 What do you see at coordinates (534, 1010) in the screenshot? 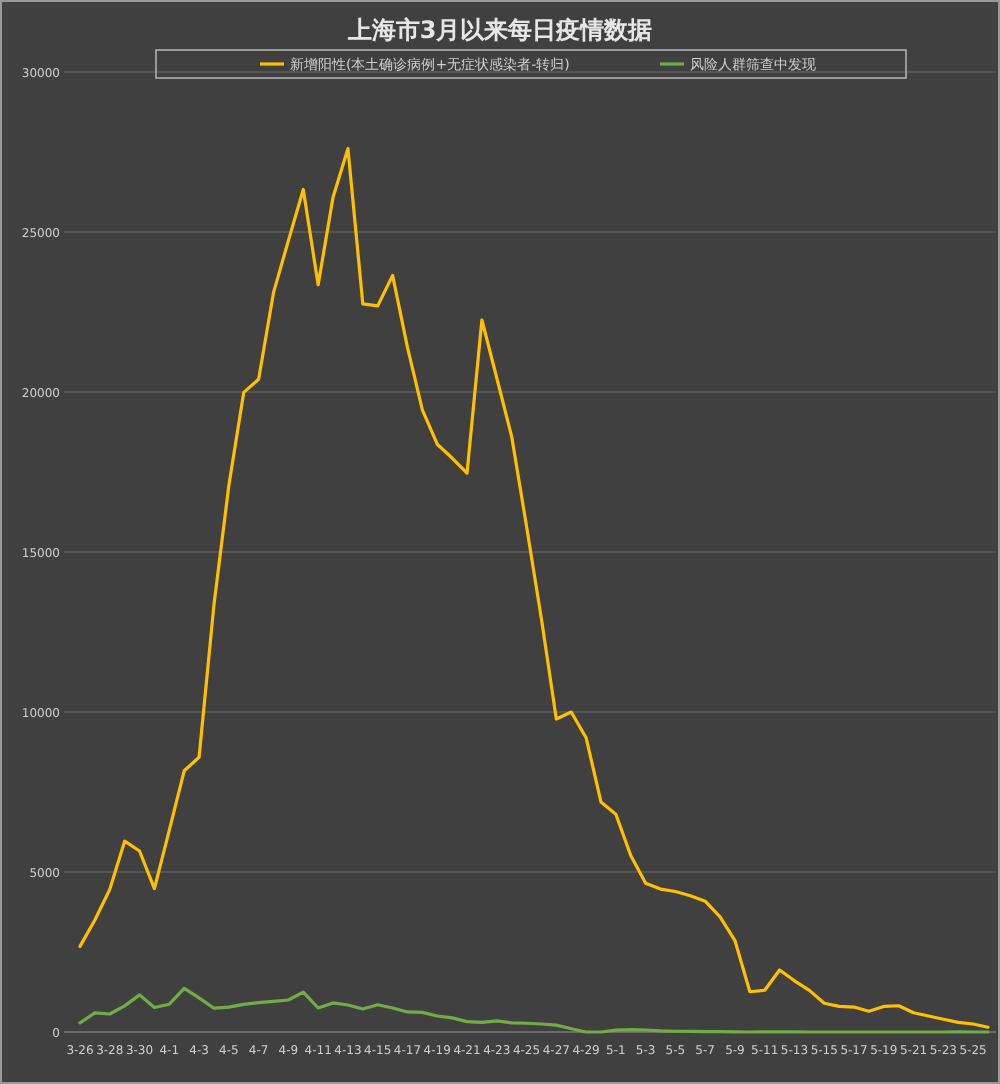
I see `line-series` at bounding box center [534, 1010].